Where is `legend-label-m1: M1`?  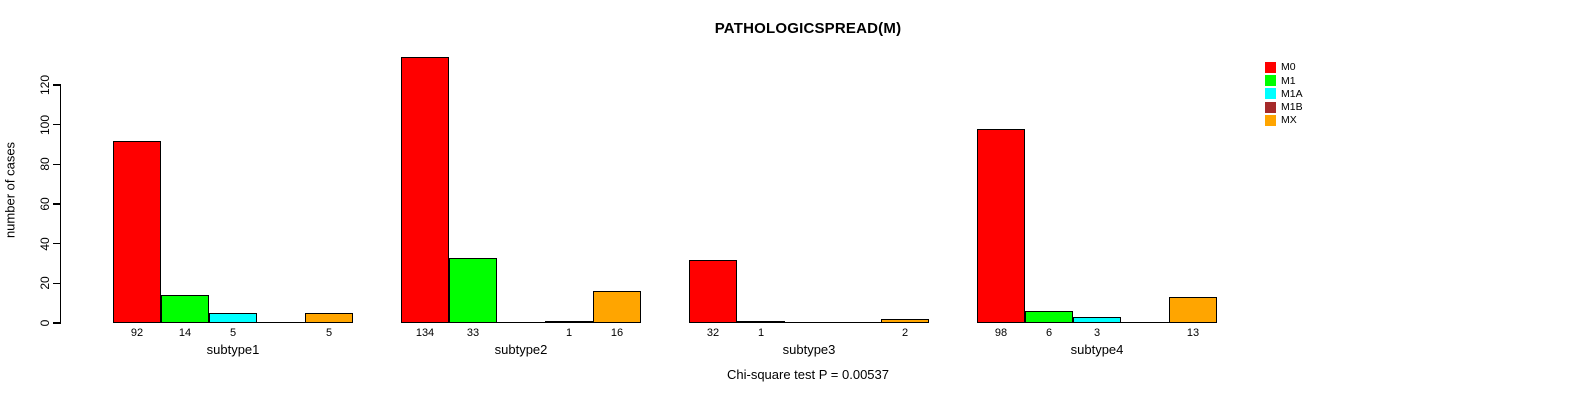
legend-label-m1: M1 is located at coordinates (1288, 80).